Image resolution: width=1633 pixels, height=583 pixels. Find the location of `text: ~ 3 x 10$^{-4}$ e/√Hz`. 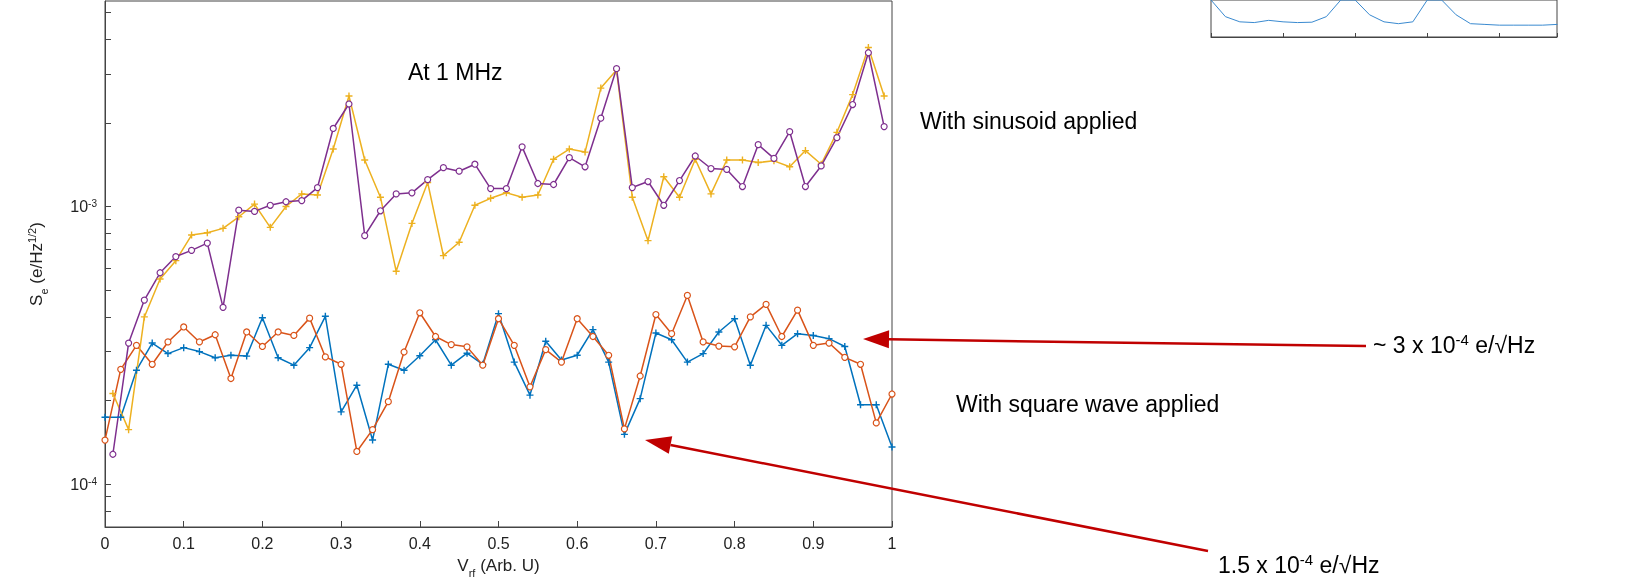

text: ~ 3 x 10$^{-4}$ e/√Hz is located at coordinates (1454, 344).